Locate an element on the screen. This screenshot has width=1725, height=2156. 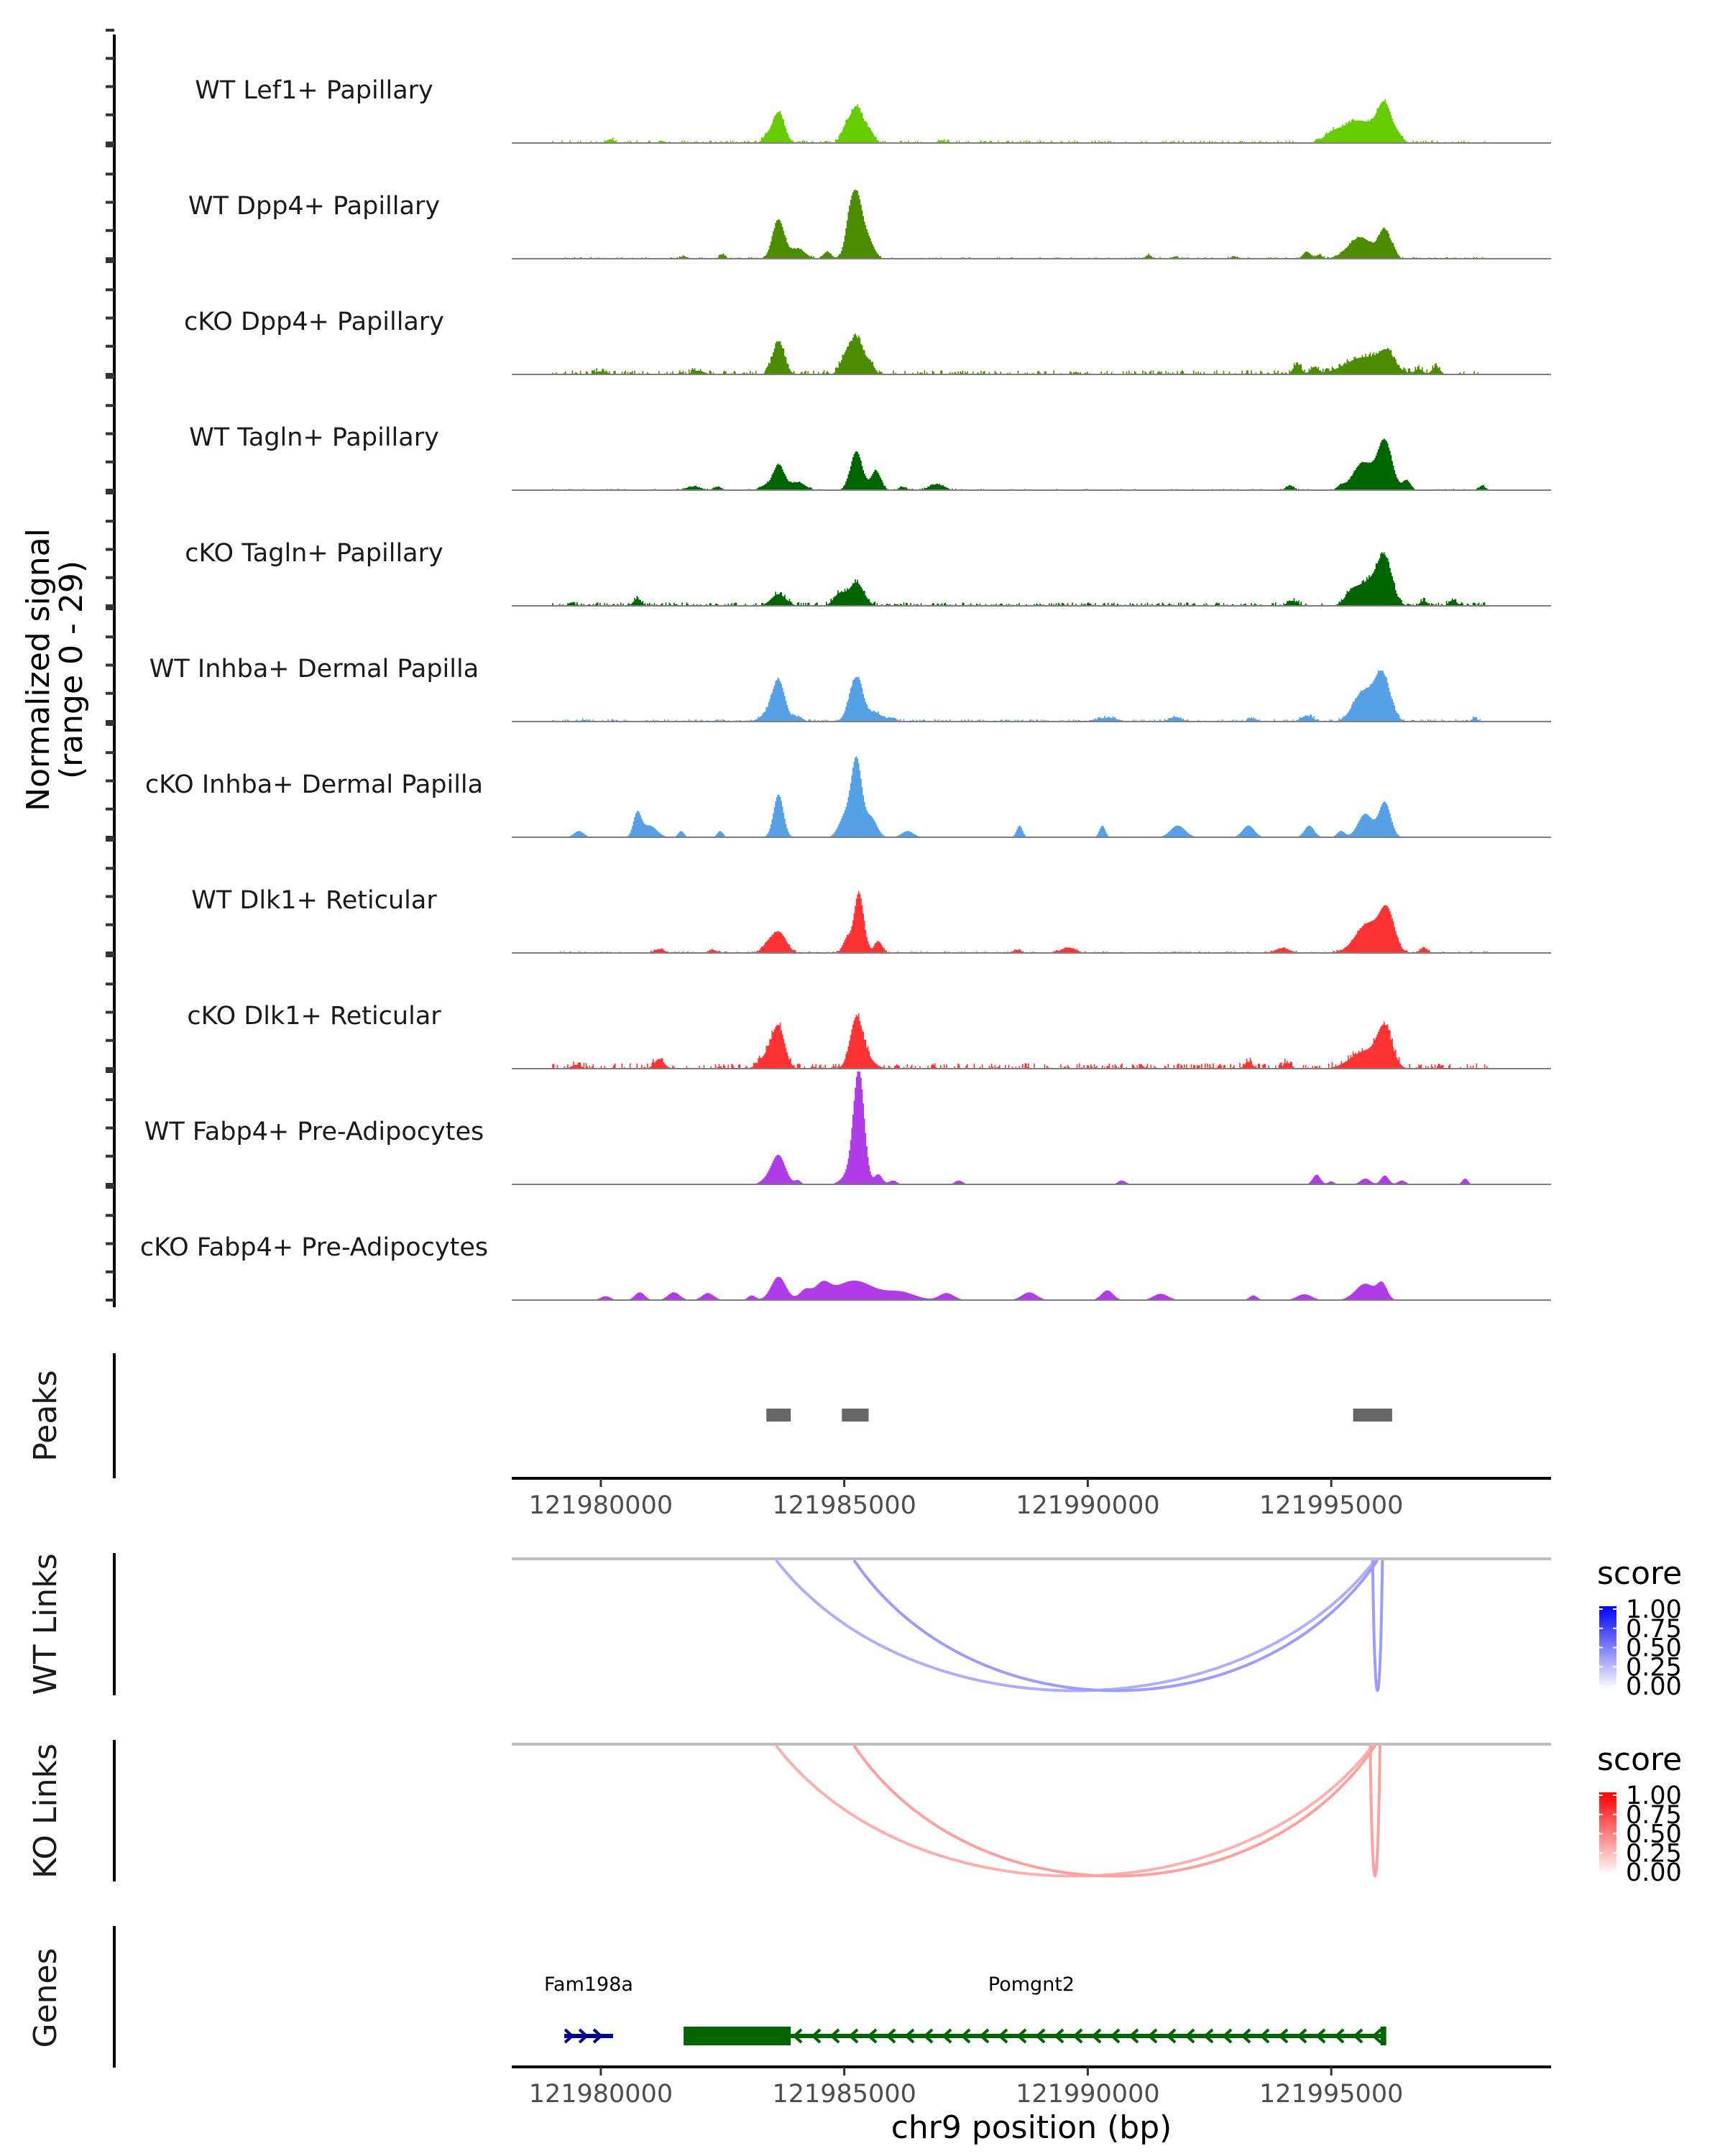
y-axis-title: Normalized signal (range 0 - 29) is located at coordinates (55, 669).